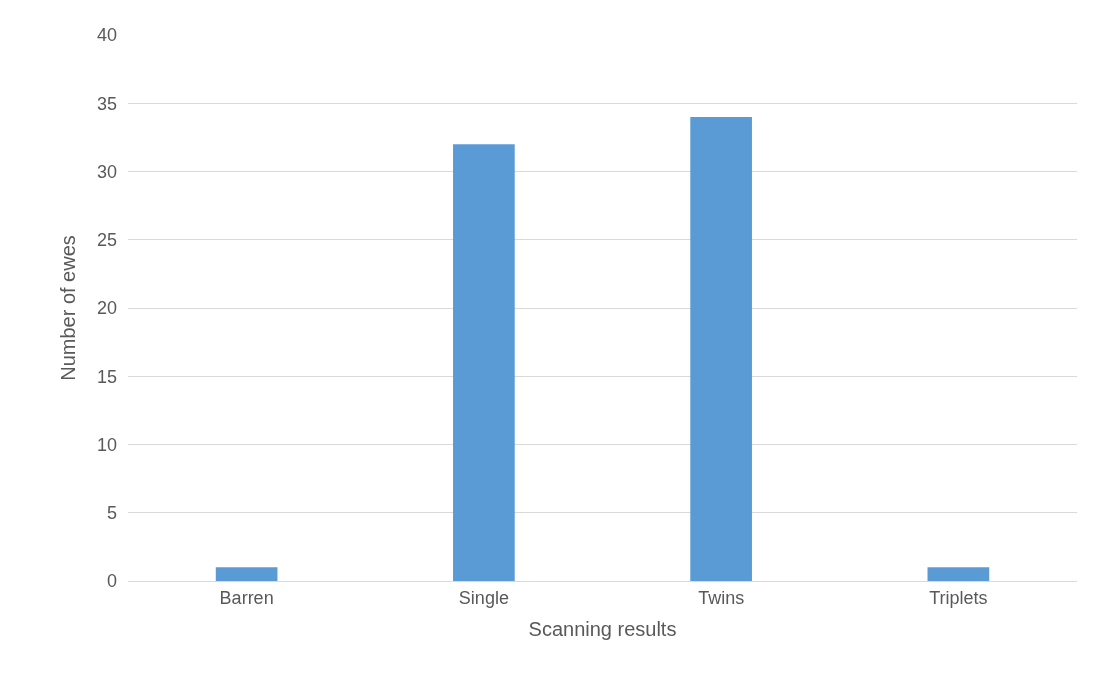 The height and width of the screenshot is (697, 1105). Describe the element at coordinates (106, 171) in the screenshot. I see `y-tick-label: 30` at that location.